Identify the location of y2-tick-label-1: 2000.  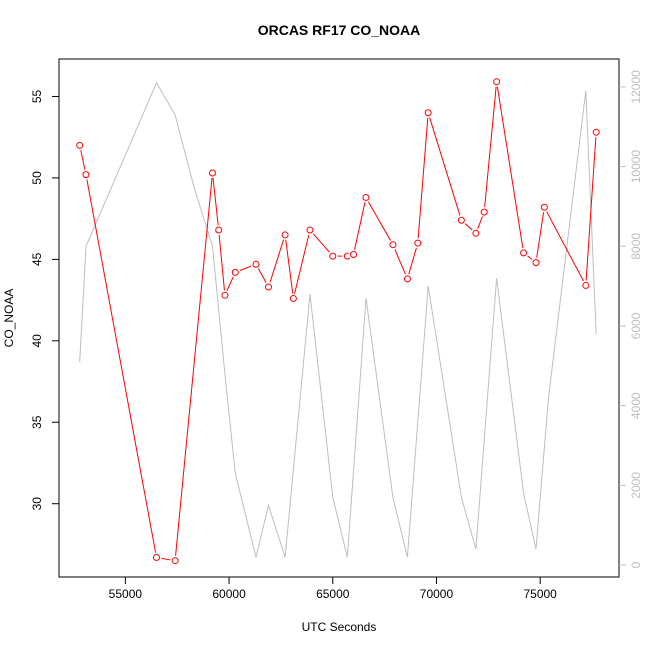
(636, 485).